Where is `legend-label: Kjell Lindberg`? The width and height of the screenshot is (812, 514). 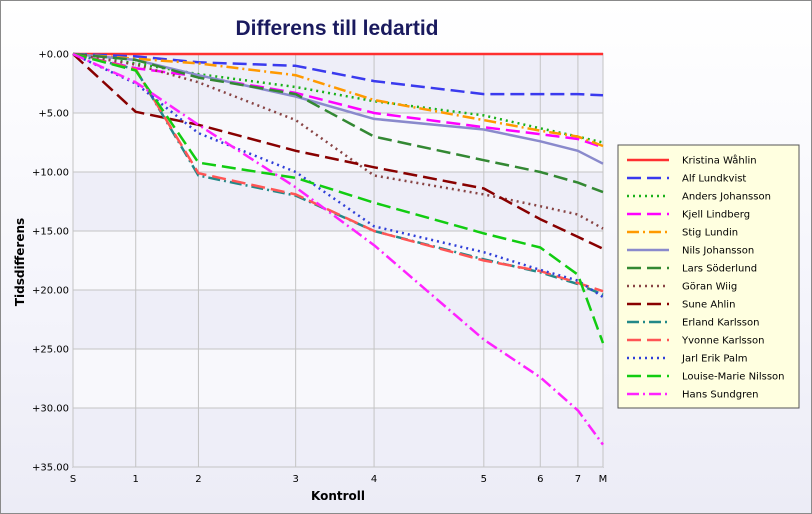 legend-label: Kjell Lindberg is located at coordinates (716, 215).